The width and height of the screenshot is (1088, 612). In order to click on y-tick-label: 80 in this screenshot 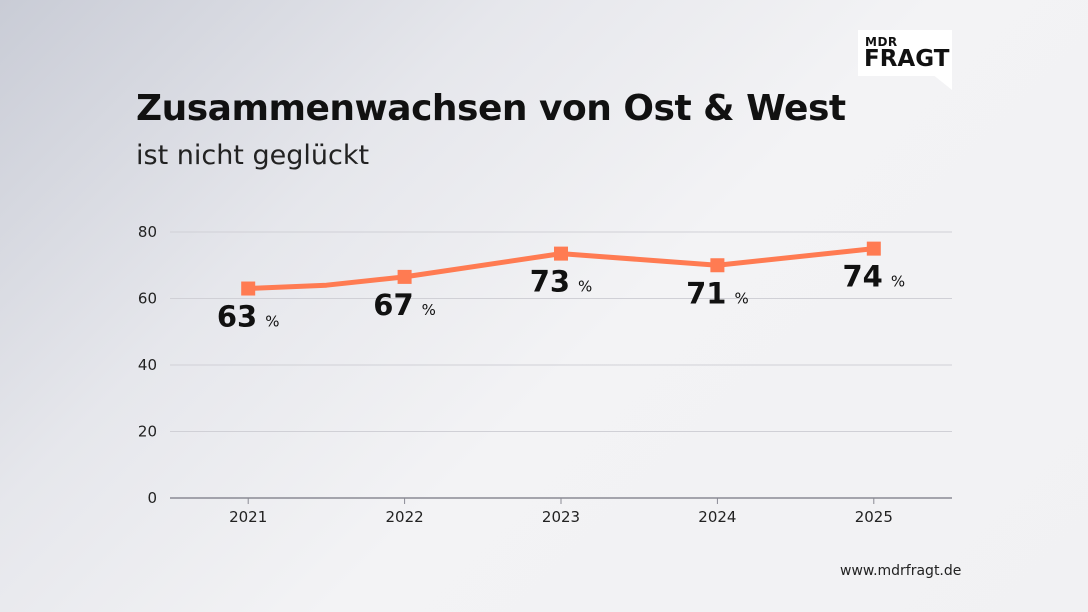, I will do `click(147, 232)`.